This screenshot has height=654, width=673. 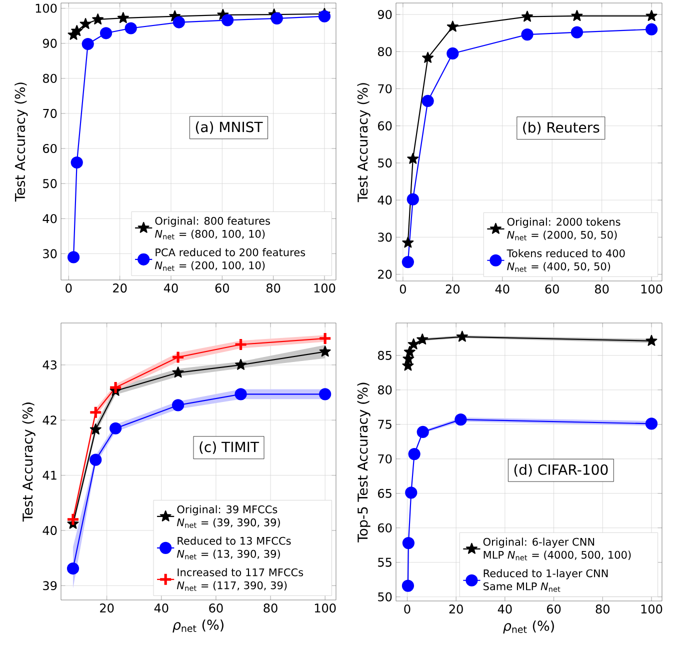 I want to click on y-tick-label: 43, so click(x=49, y=365).